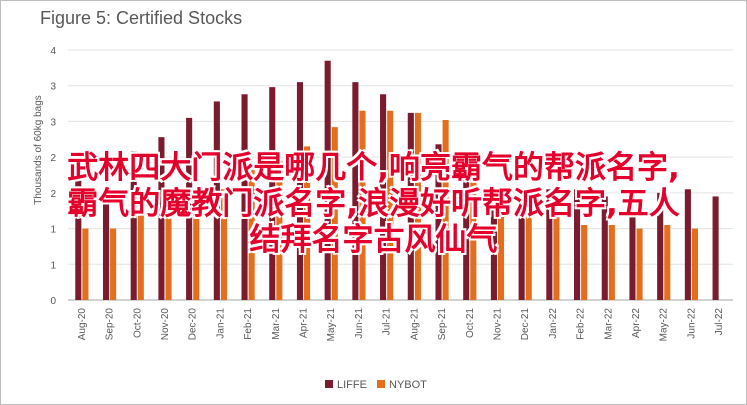  What do you see at coordinates (329, 384) in the screenshot?
I see `legend-swatch-liffe` at bounding box center [329, 384].